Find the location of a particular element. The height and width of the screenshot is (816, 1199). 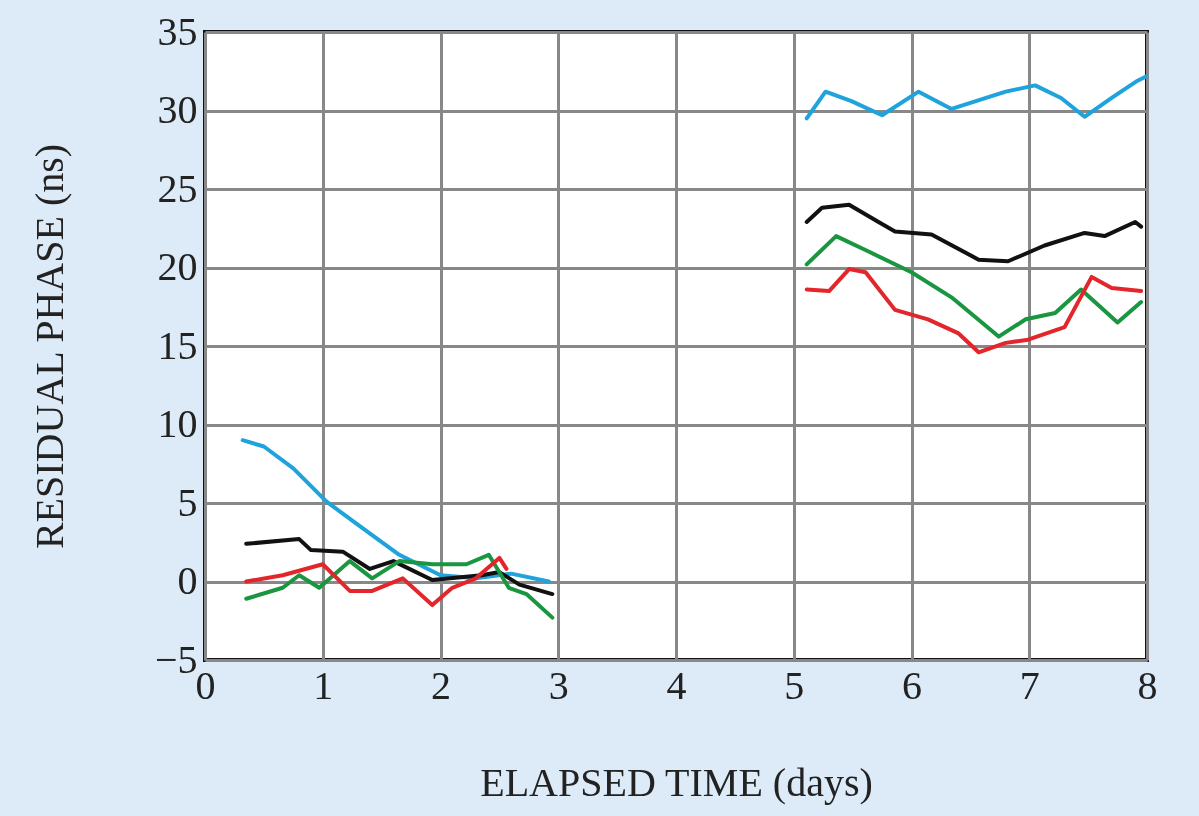

x-axis-title: ELAPSED TIME (days) is located at coordinates (676, 782).